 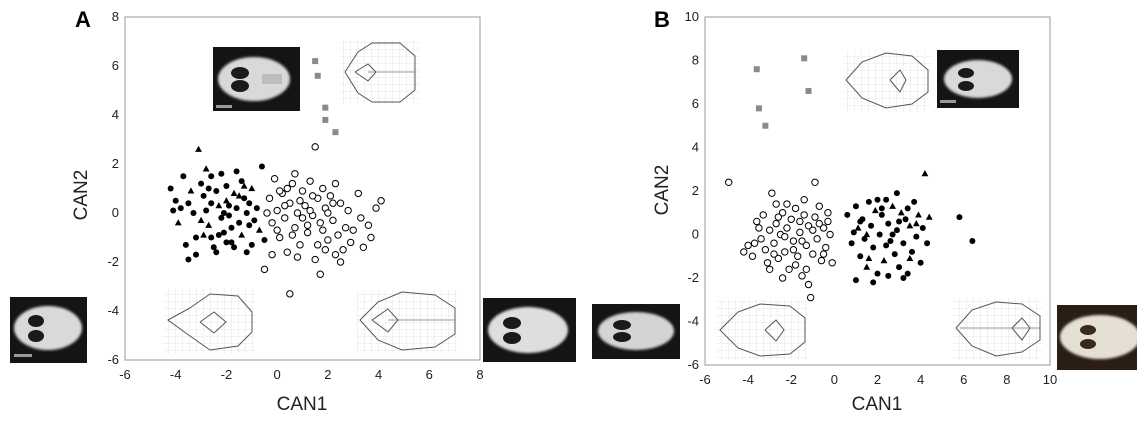 What do you see at coordinates (920, 379) in the screenshot?
I see `panel-b-x-tick-label: 4` at bounding box center [920, 379].